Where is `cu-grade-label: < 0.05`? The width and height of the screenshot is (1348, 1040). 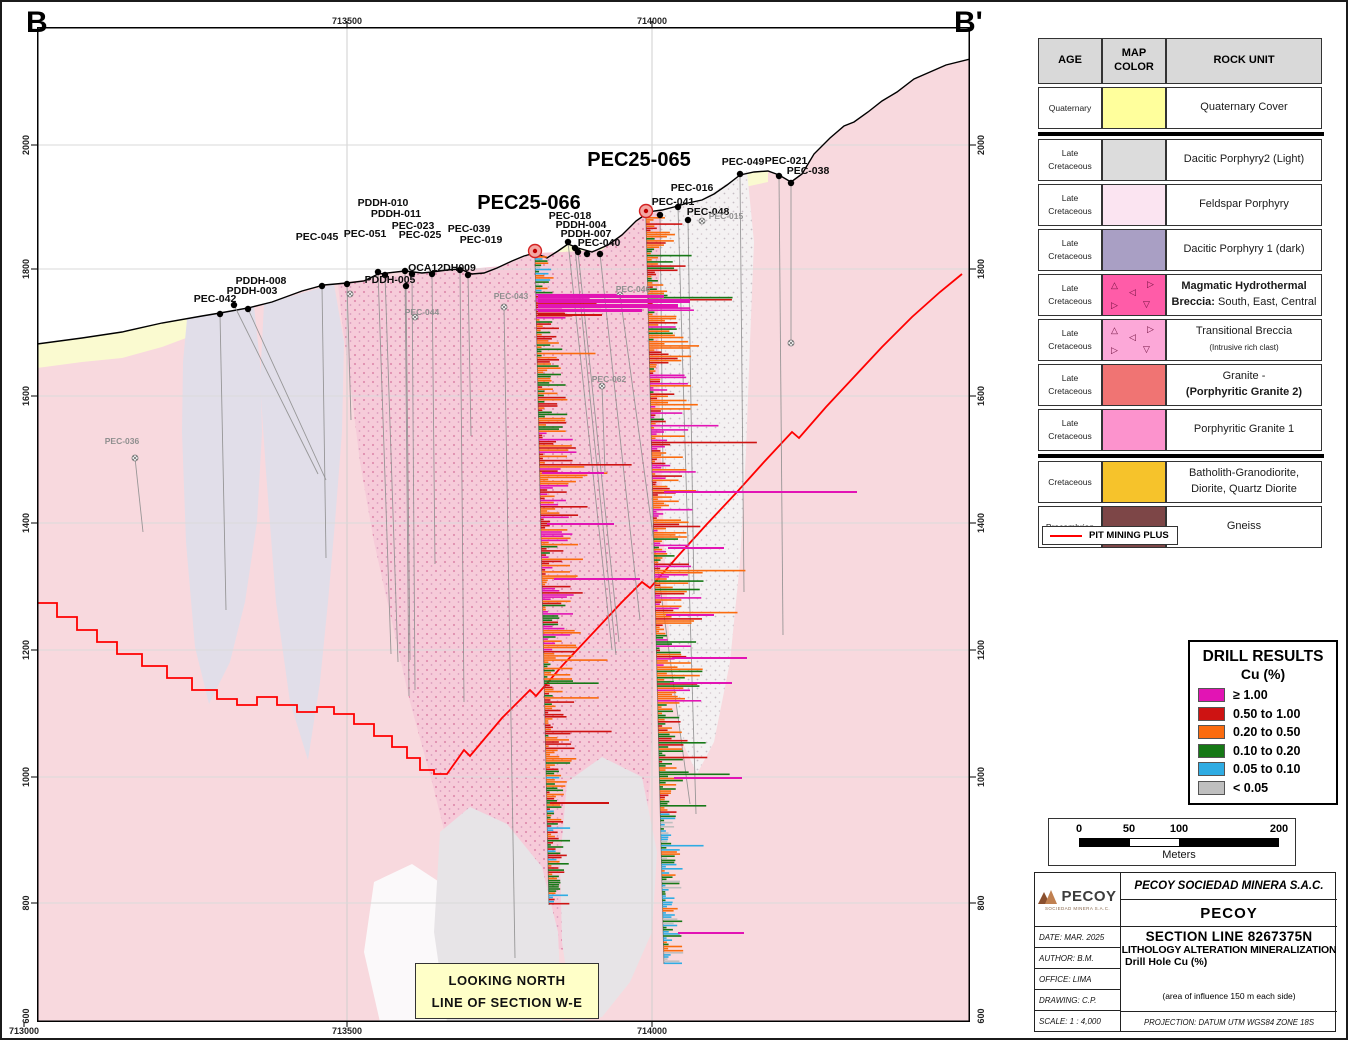
cu-grade-label: < 0.05 is located at coordinates (1251, 787).